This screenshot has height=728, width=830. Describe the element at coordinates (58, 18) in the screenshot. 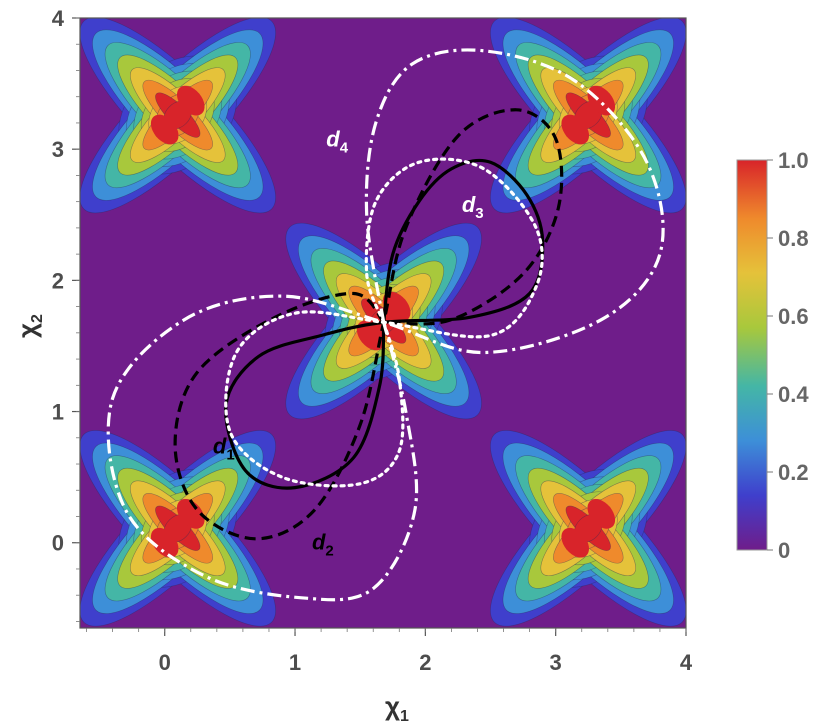

I see `y-tick-label-4: 4` at that location.